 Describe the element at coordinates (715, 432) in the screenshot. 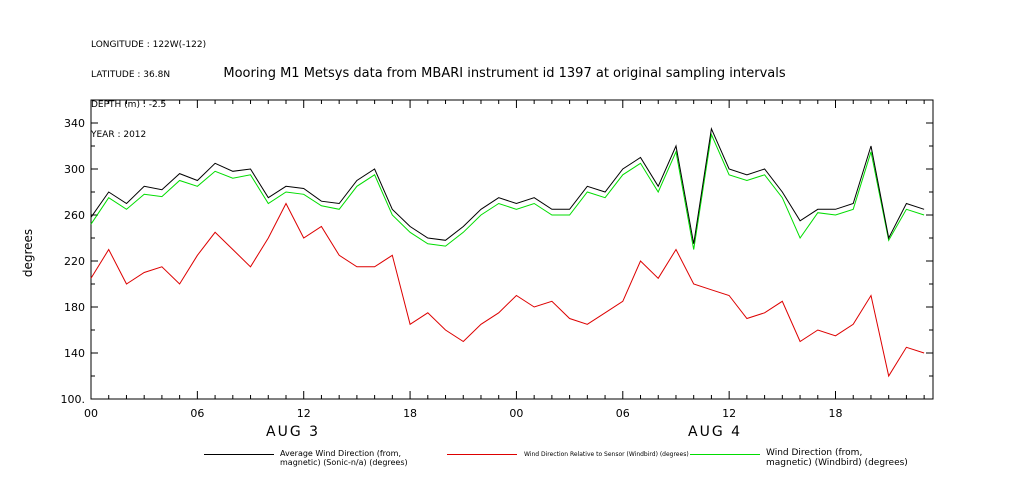

I see `day-label-aug4: AUG 4` at that location.